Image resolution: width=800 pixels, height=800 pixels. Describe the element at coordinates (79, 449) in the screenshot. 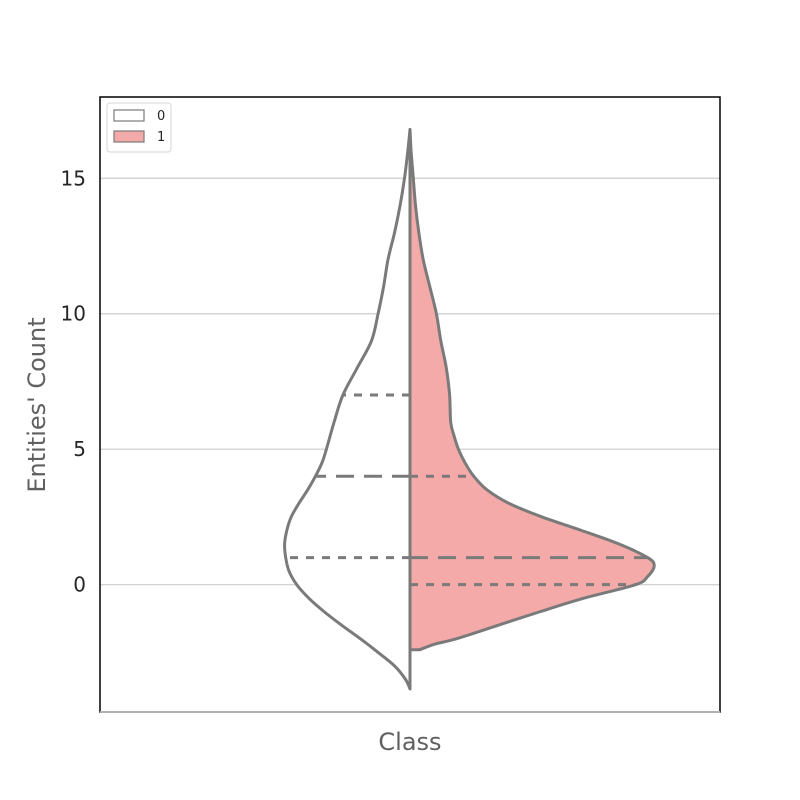

I see `y-tick-label-5: 5` at that location.